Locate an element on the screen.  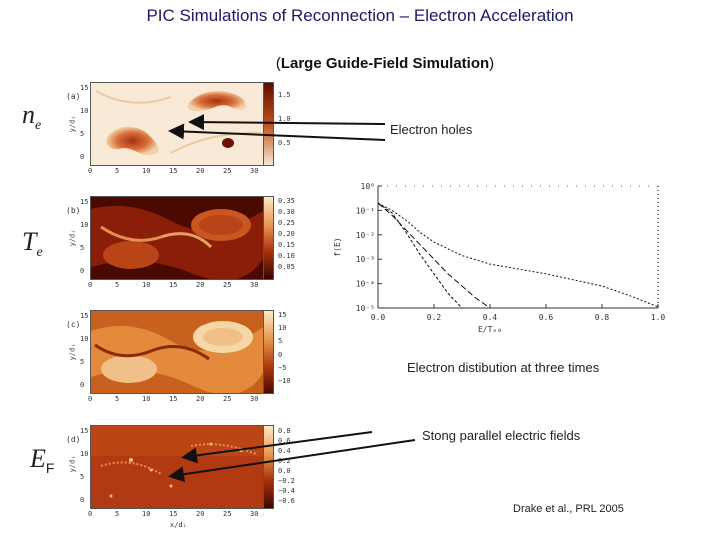
cb-tick: 0.6 is located at coordinates (284, 441).